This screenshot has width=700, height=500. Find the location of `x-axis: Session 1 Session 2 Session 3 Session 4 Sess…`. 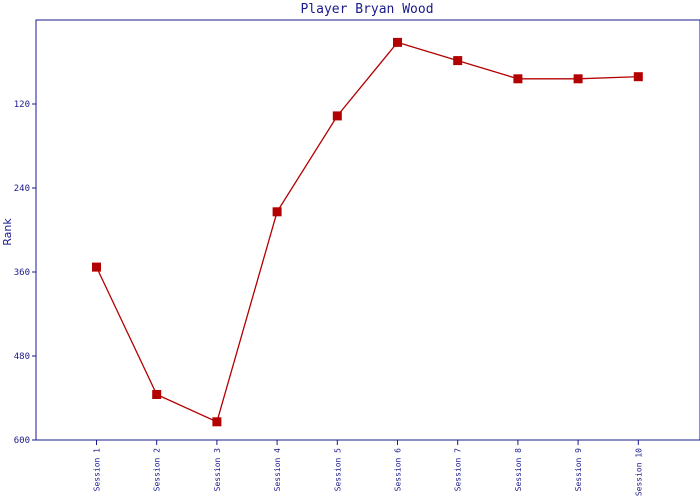

x-axis: Session 1 Session 2 Session 3 Session 4 Sess… is located at coordinates (368, 468).